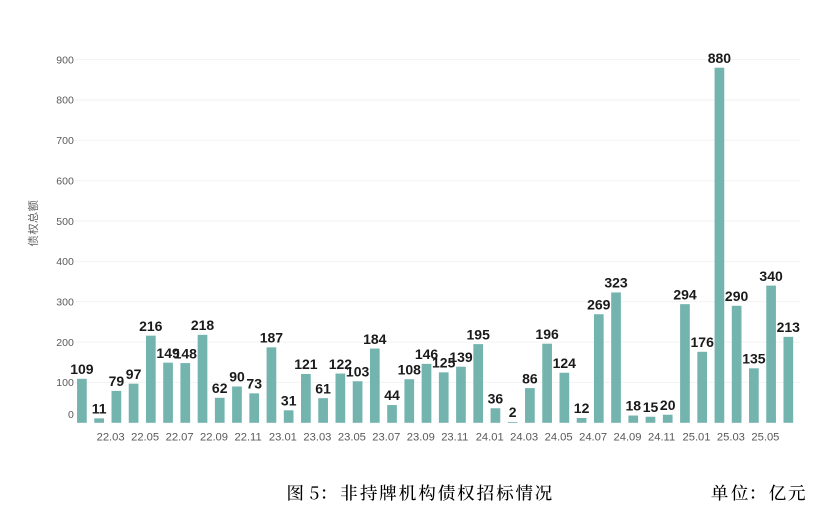 The width and height of the screenshot is (826, 520). What do you see at coordinates (731, 437) in the screenshot?
I see `svg-text: 25.03` at bounding box center [731, 437].